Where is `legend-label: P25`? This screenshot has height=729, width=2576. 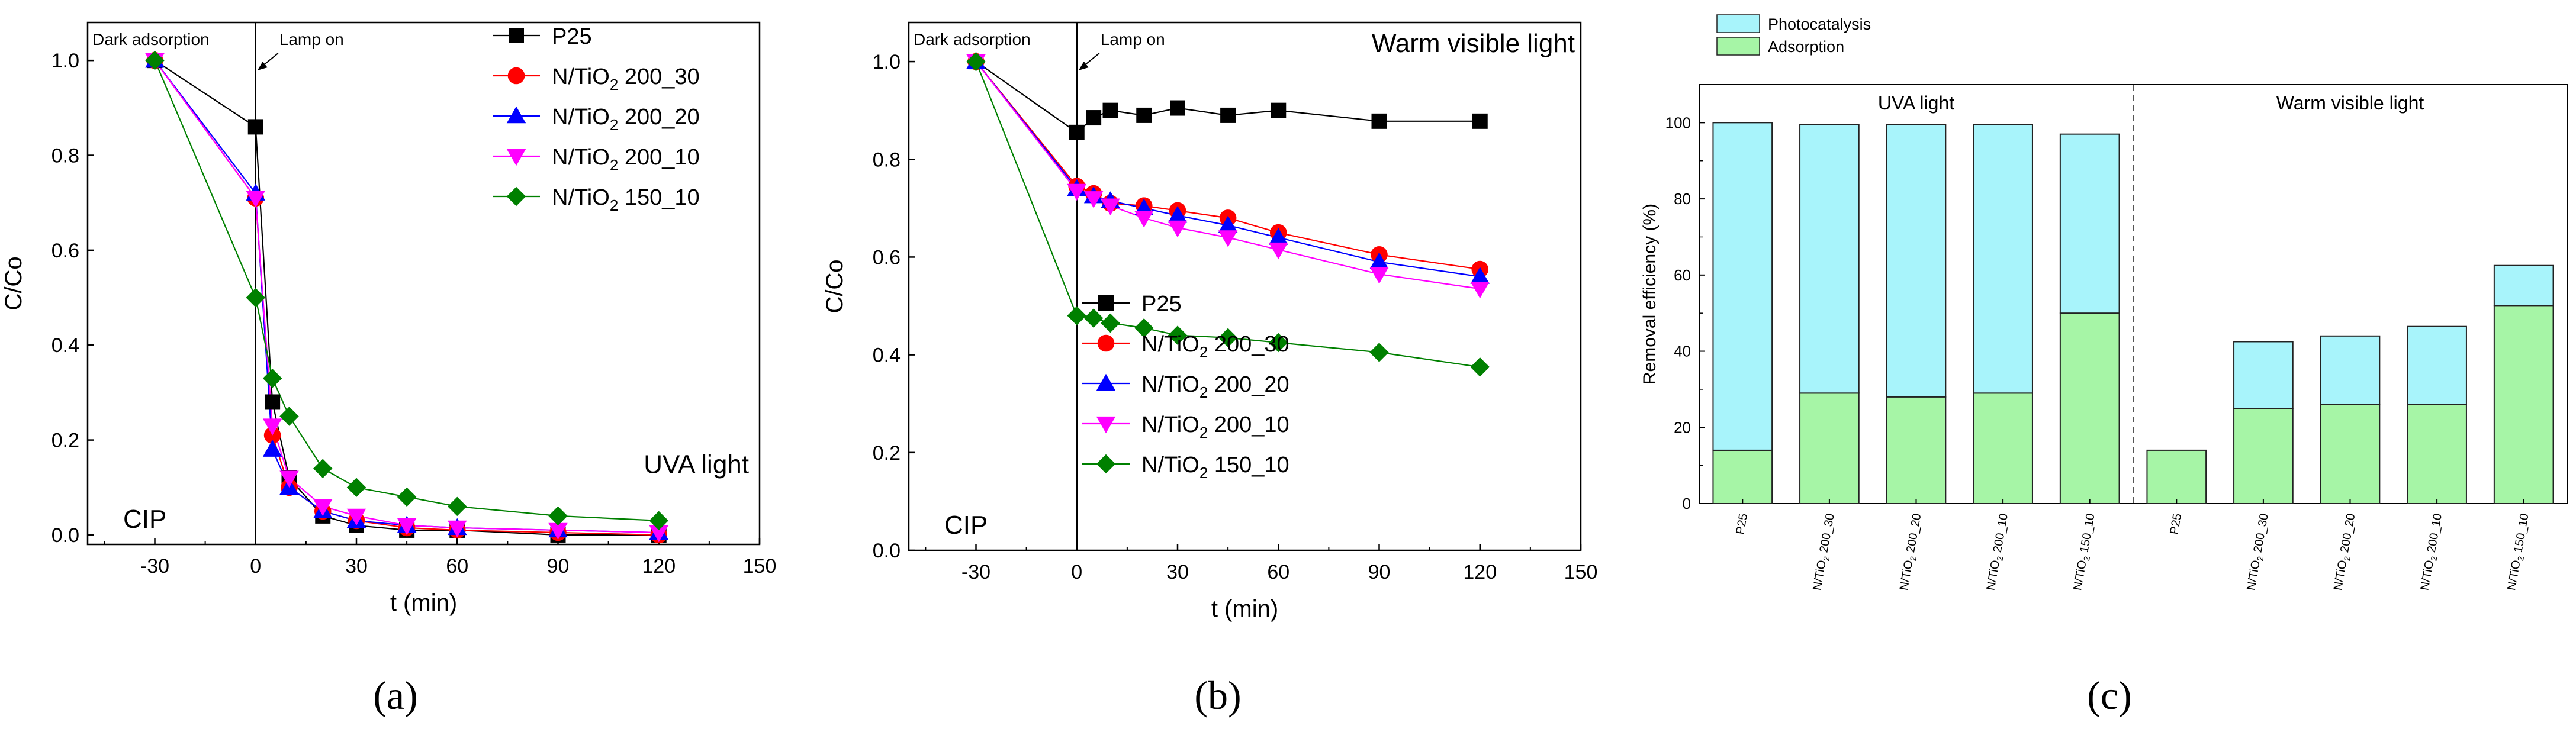 legend-label: P25 is located at coordinates (572, 36).